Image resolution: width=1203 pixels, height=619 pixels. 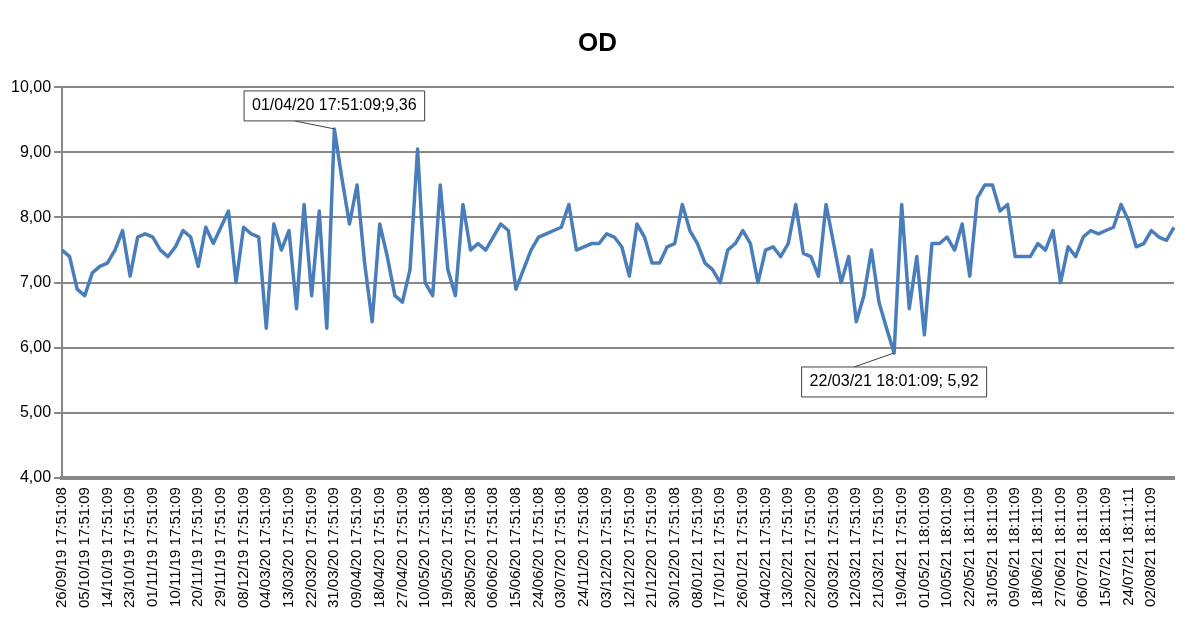 I want to click on x-tick-label: 12/03/21 17:51:09, so click(x=855, y=548).